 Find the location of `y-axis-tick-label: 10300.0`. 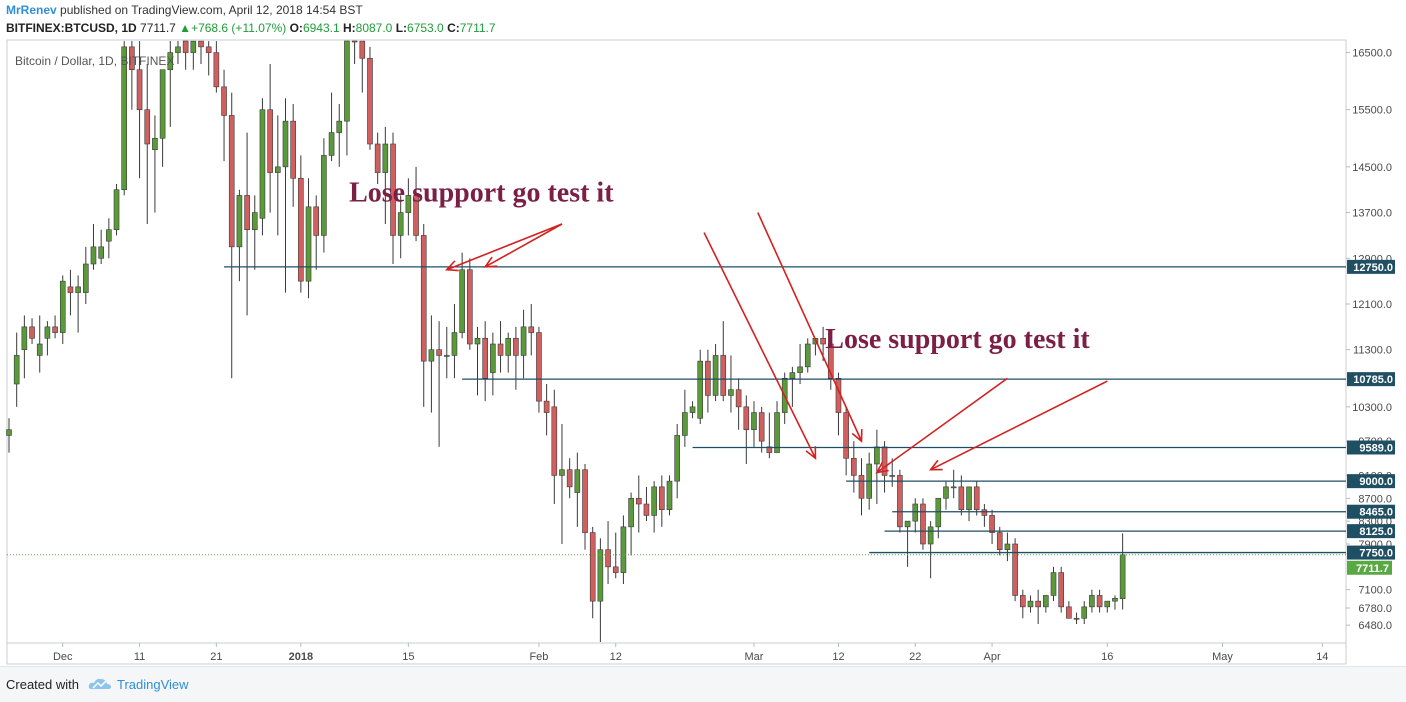

y-axis-tick-label: 10300.0 is located at coordinates (1372, 408).